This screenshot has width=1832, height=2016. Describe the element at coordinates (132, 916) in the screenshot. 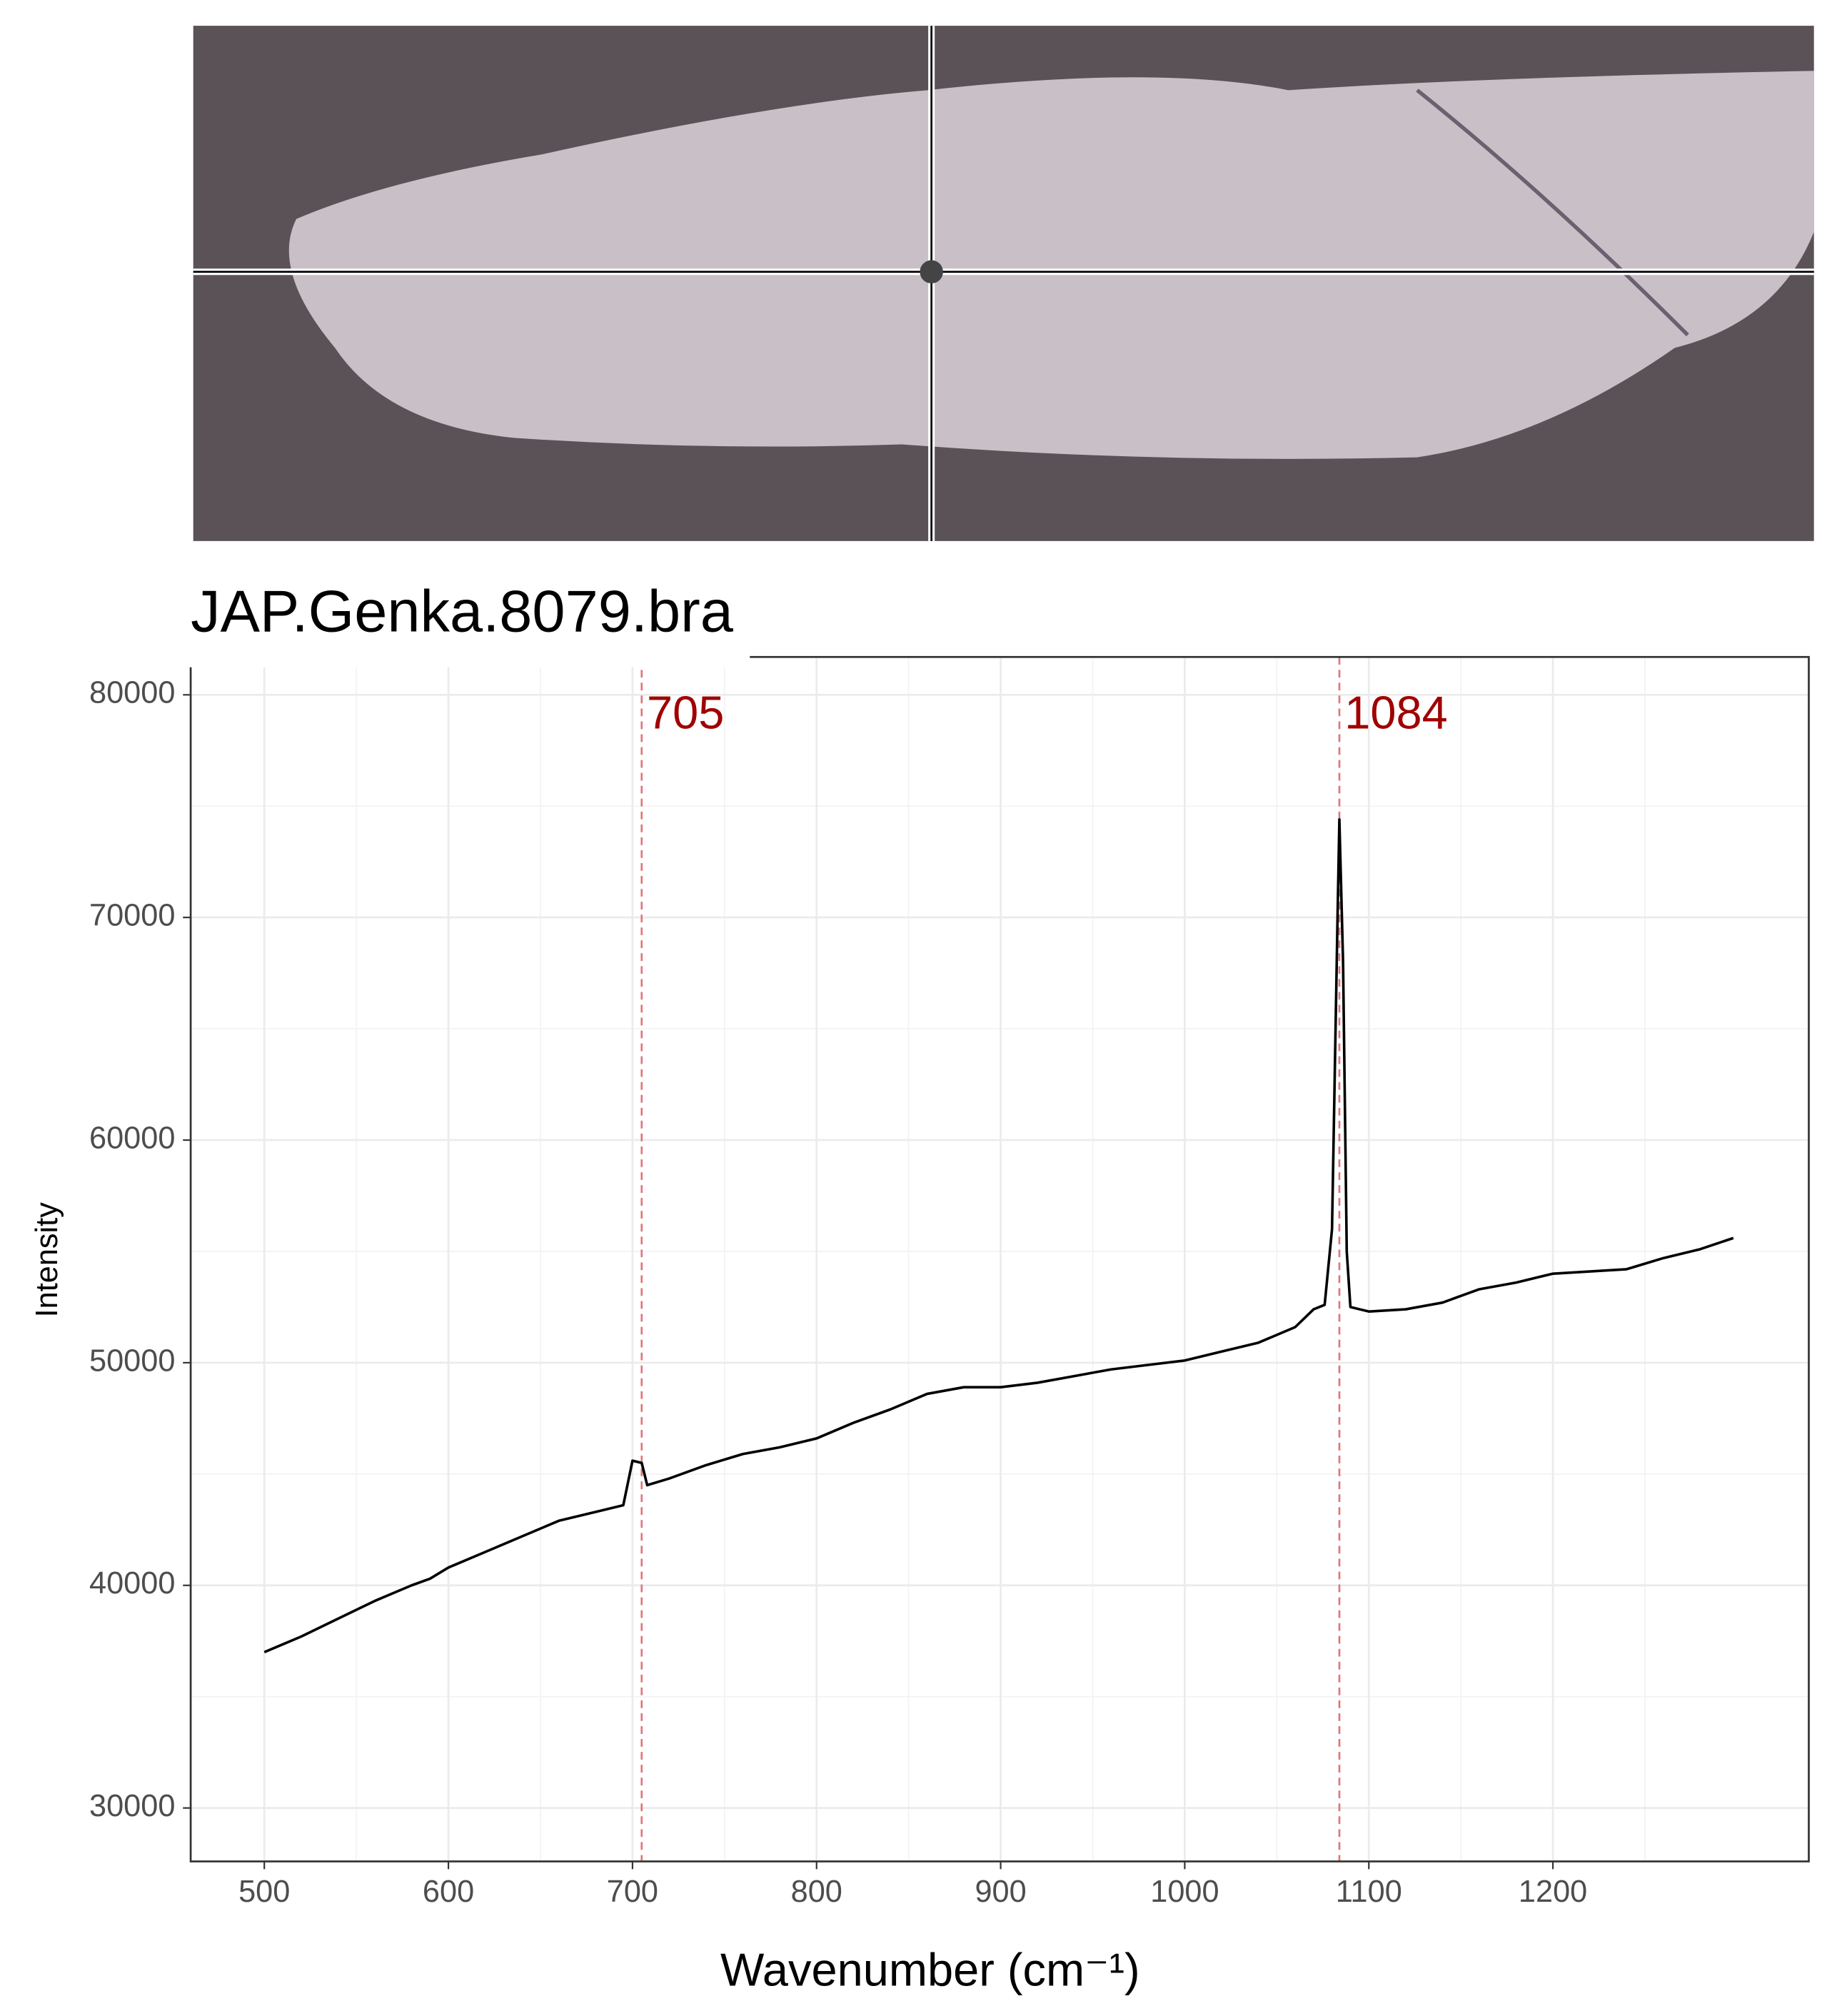

I see `y-tick-label: 70000` at that location.